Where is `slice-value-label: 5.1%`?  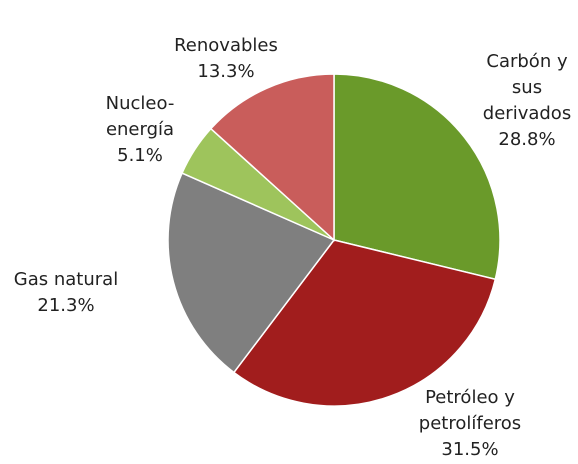 slice-value-label: 5.1% is located at coordinates (140, 155).